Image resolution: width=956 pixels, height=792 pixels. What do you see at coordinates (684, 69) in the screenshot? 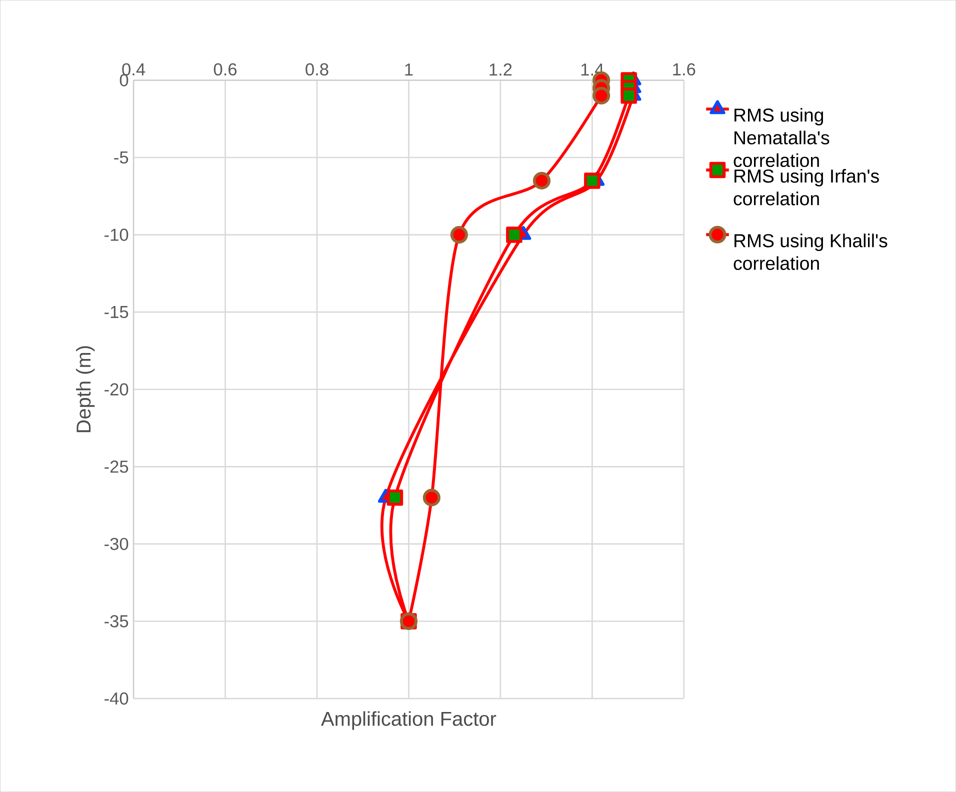
I see `x-tick-label: 1.6` at bounding box center [684, 69].